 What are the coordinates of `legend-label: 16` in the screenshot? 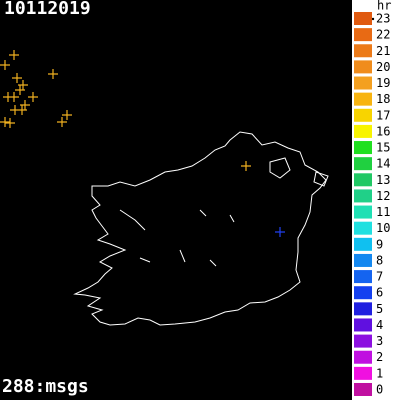 It's located at (383, 131).